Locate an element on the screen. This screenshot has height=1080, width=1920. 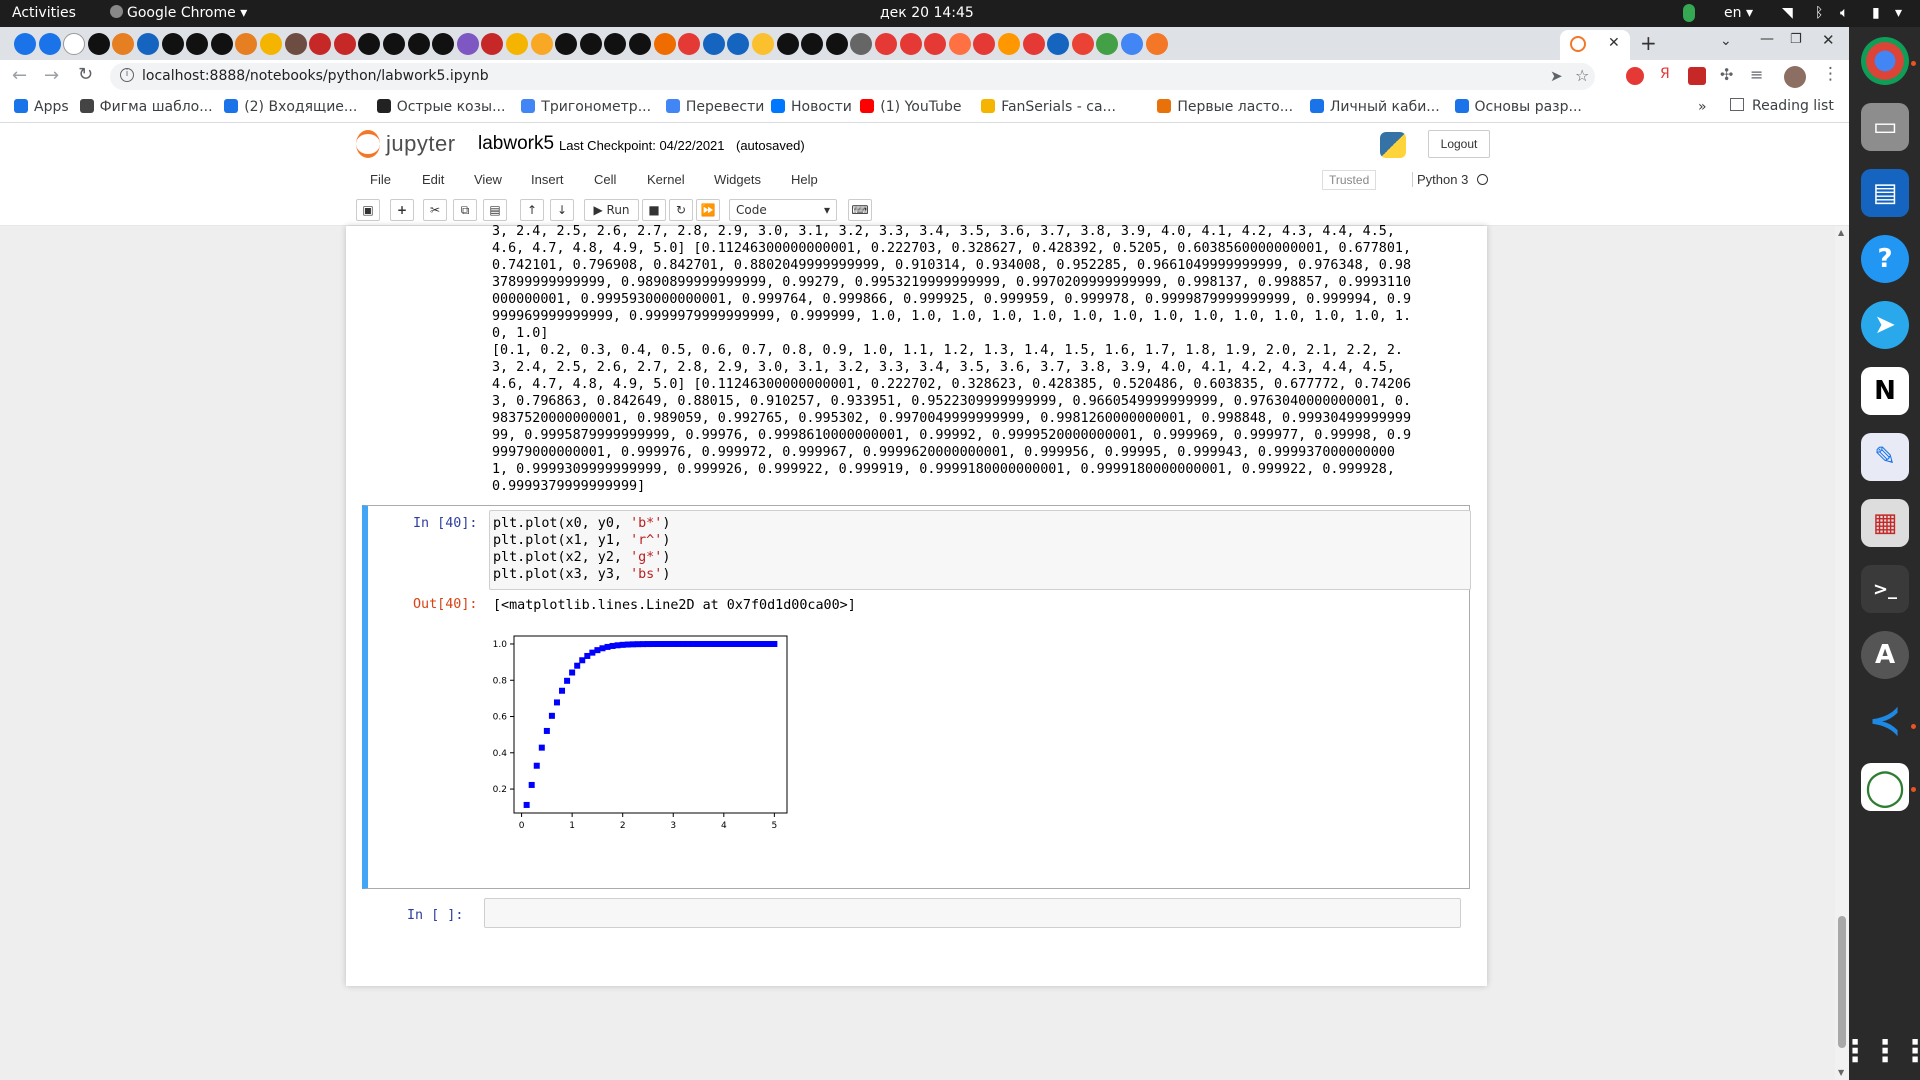
menu-insert: Insert is located at coordinates (547, 179).